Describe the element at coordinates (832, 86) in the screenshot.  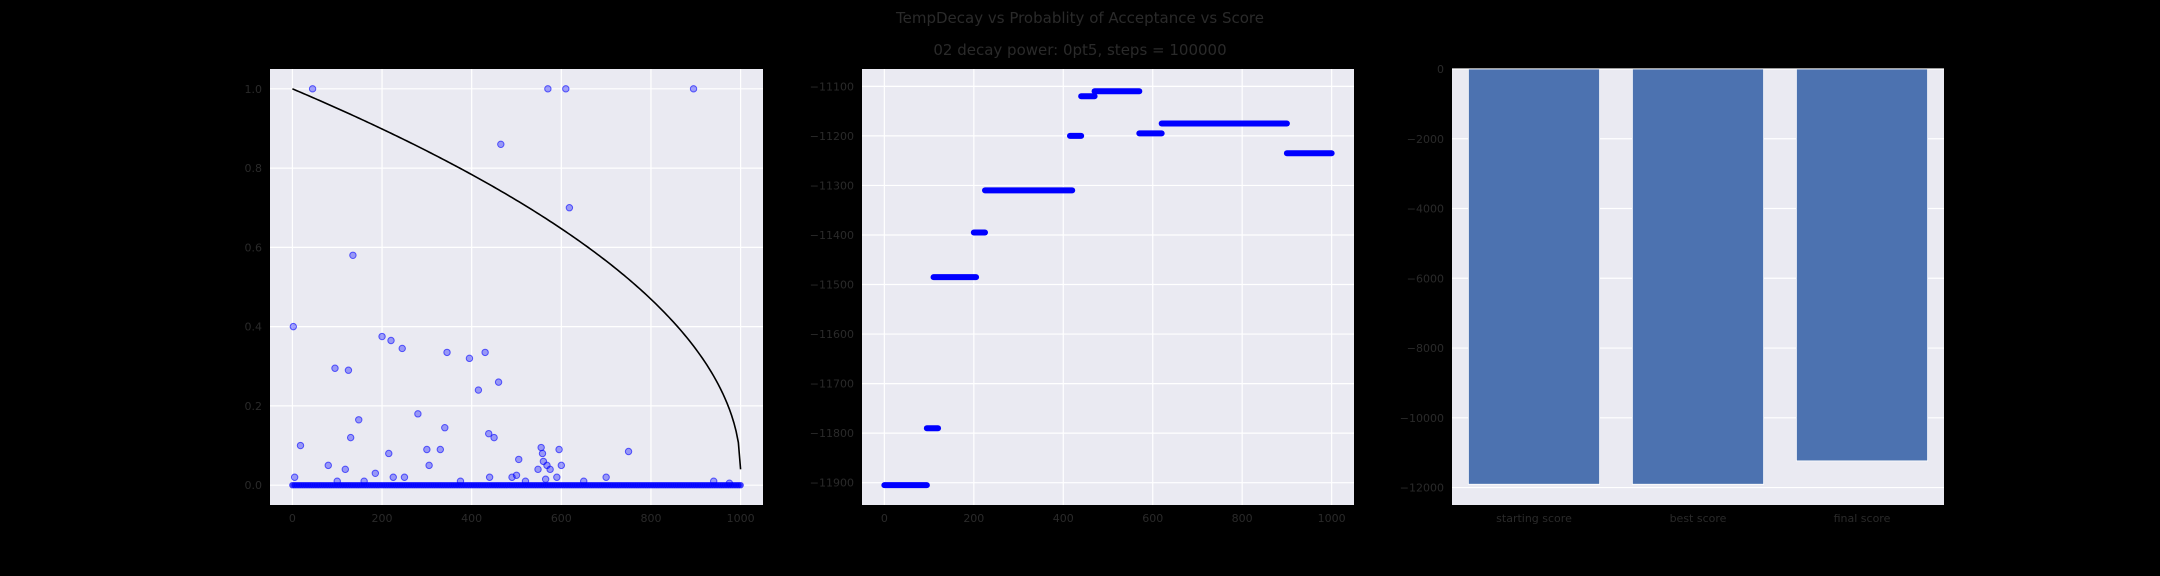
I see `y-tick-label: −11100` at that location.